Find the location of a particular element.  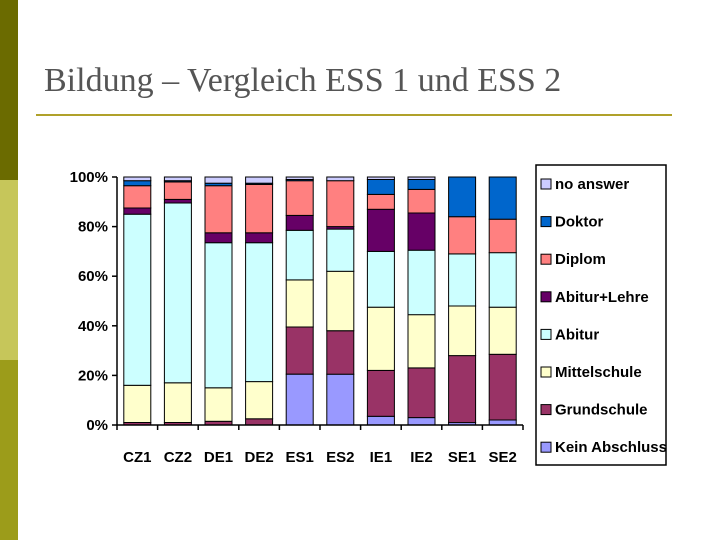

bar-cz2-mittelschule is located at coordinates (177, 402).